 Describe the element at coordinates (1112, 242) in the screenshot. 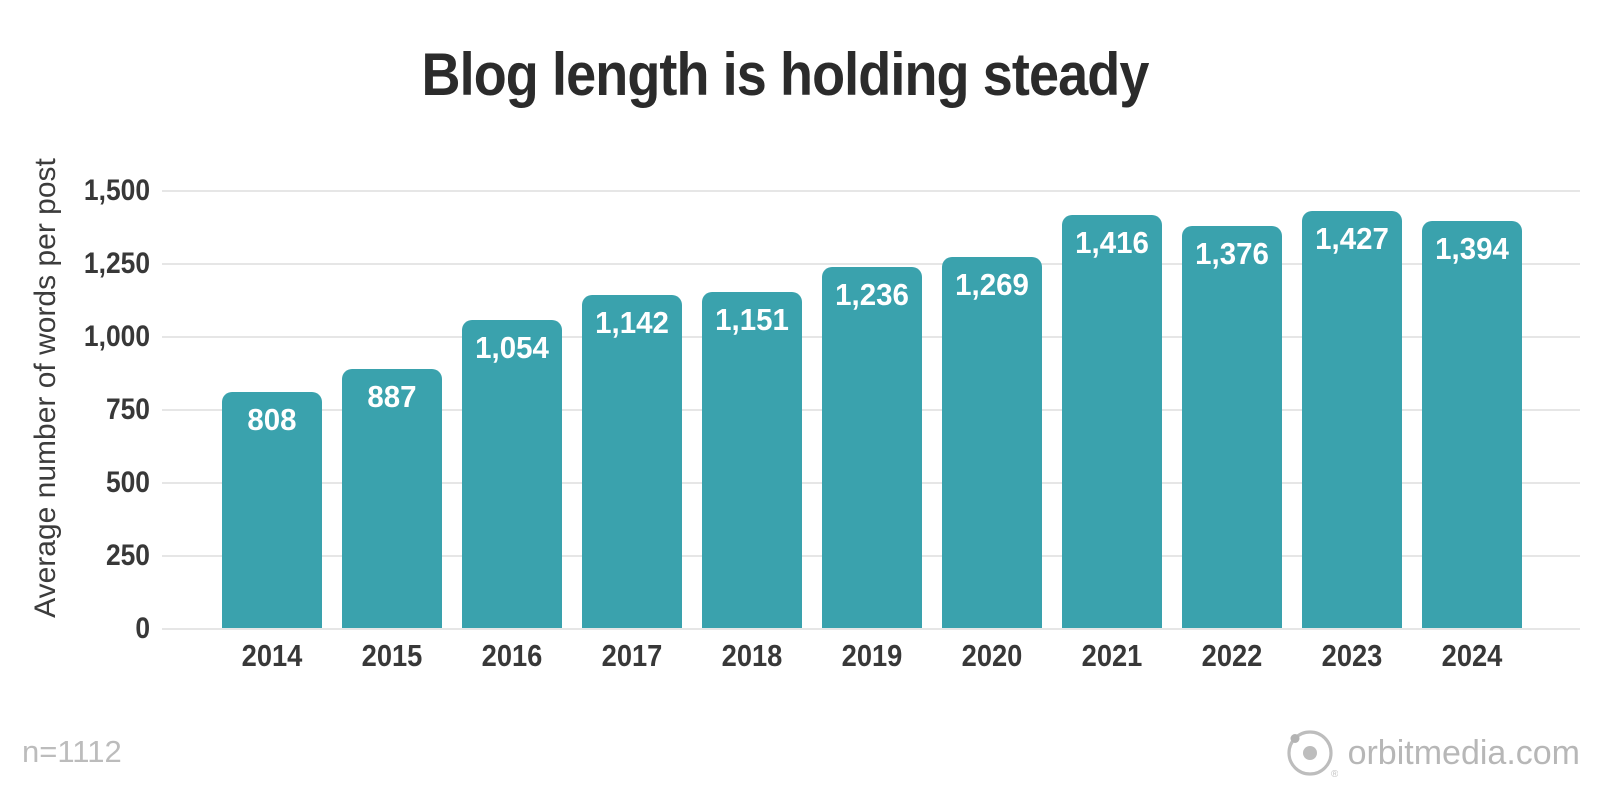

I see `bar-value-label-2021: 1,416` at that location.